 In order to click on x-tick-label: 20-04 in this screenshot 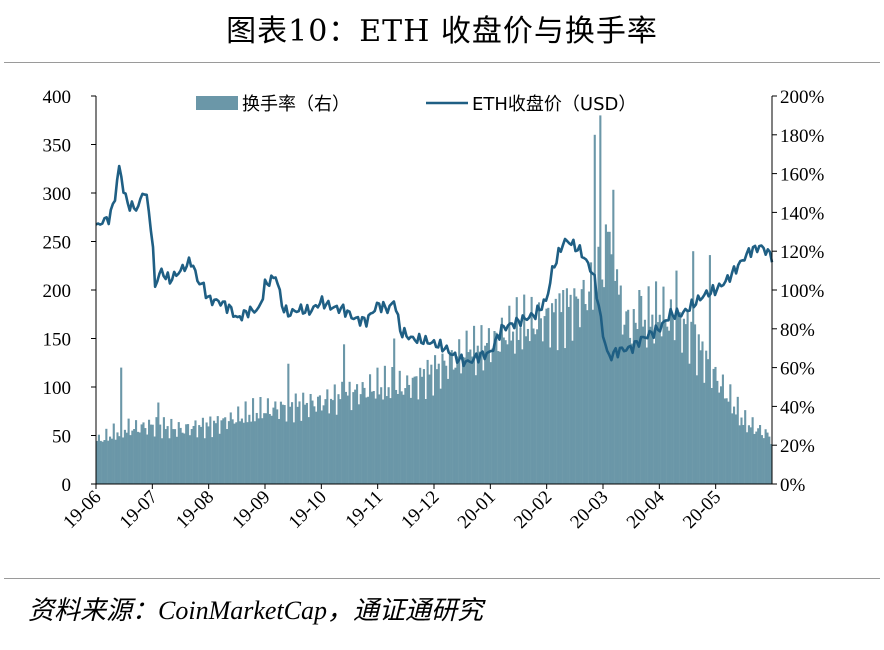, I will do `click(646, 509)`.